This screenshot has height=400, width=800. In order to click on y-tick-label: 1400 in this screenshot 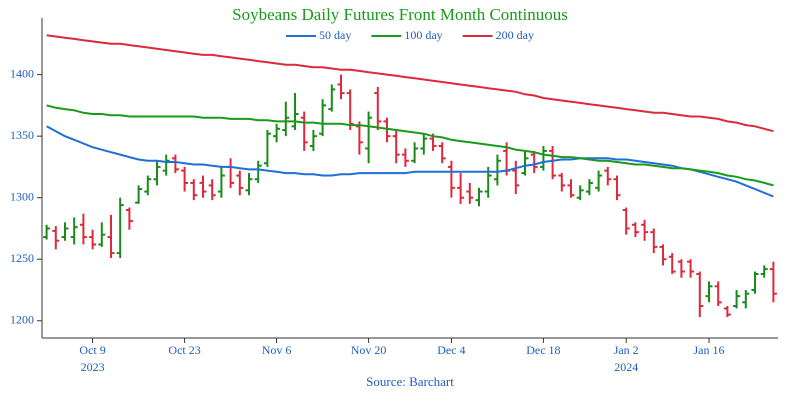, I will do `click(22, 73)`.